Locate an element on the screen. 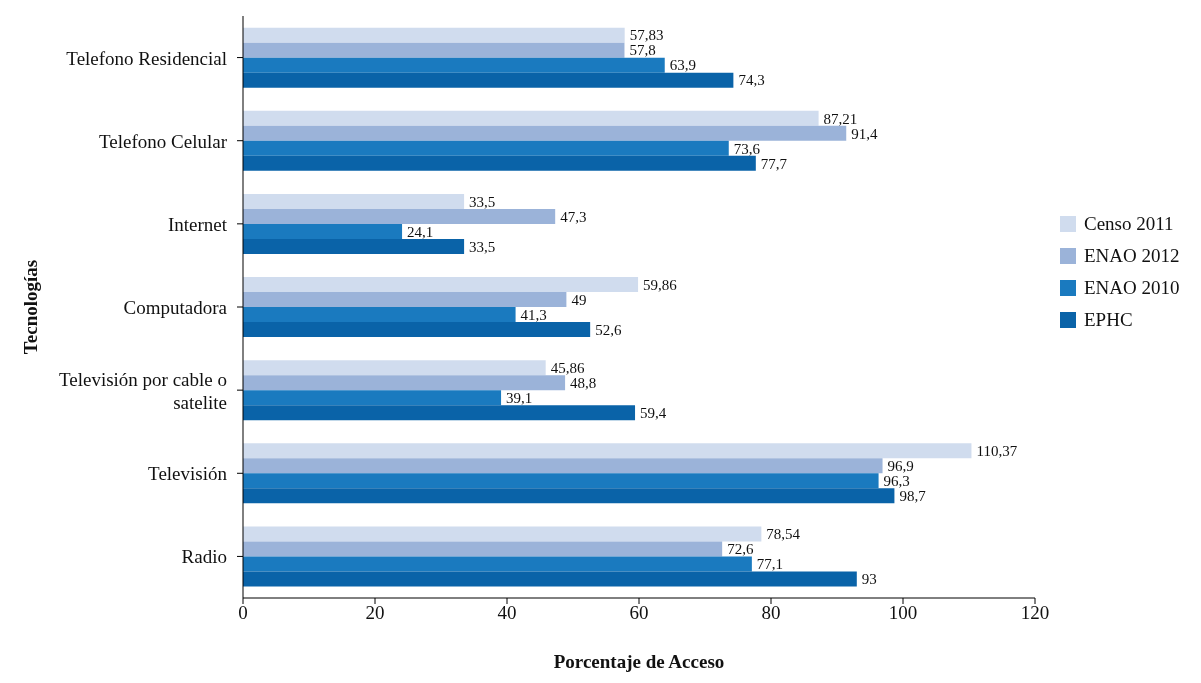  data-label: 98,7 is located at coordinates (913, 496).